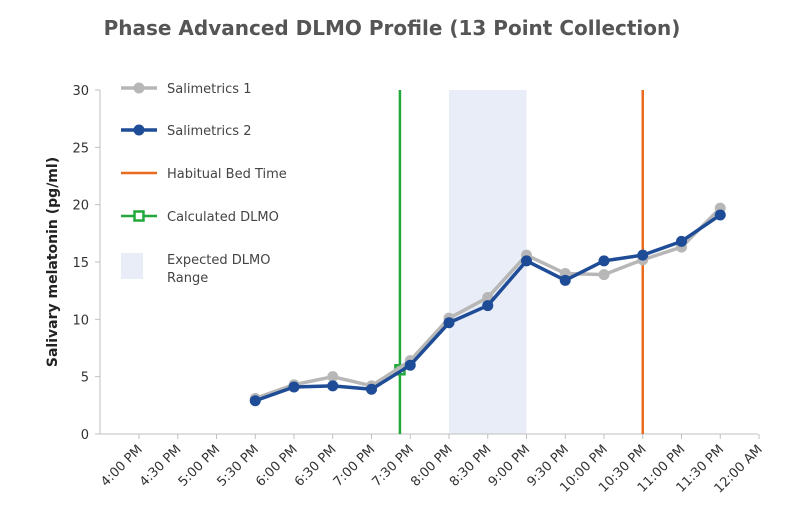 This screenshot has height=517, width=800. What do you see at coordinates (80, 91) in the screenshot?
I see `y-tick-label: 30` at bounding box center [80, 91].